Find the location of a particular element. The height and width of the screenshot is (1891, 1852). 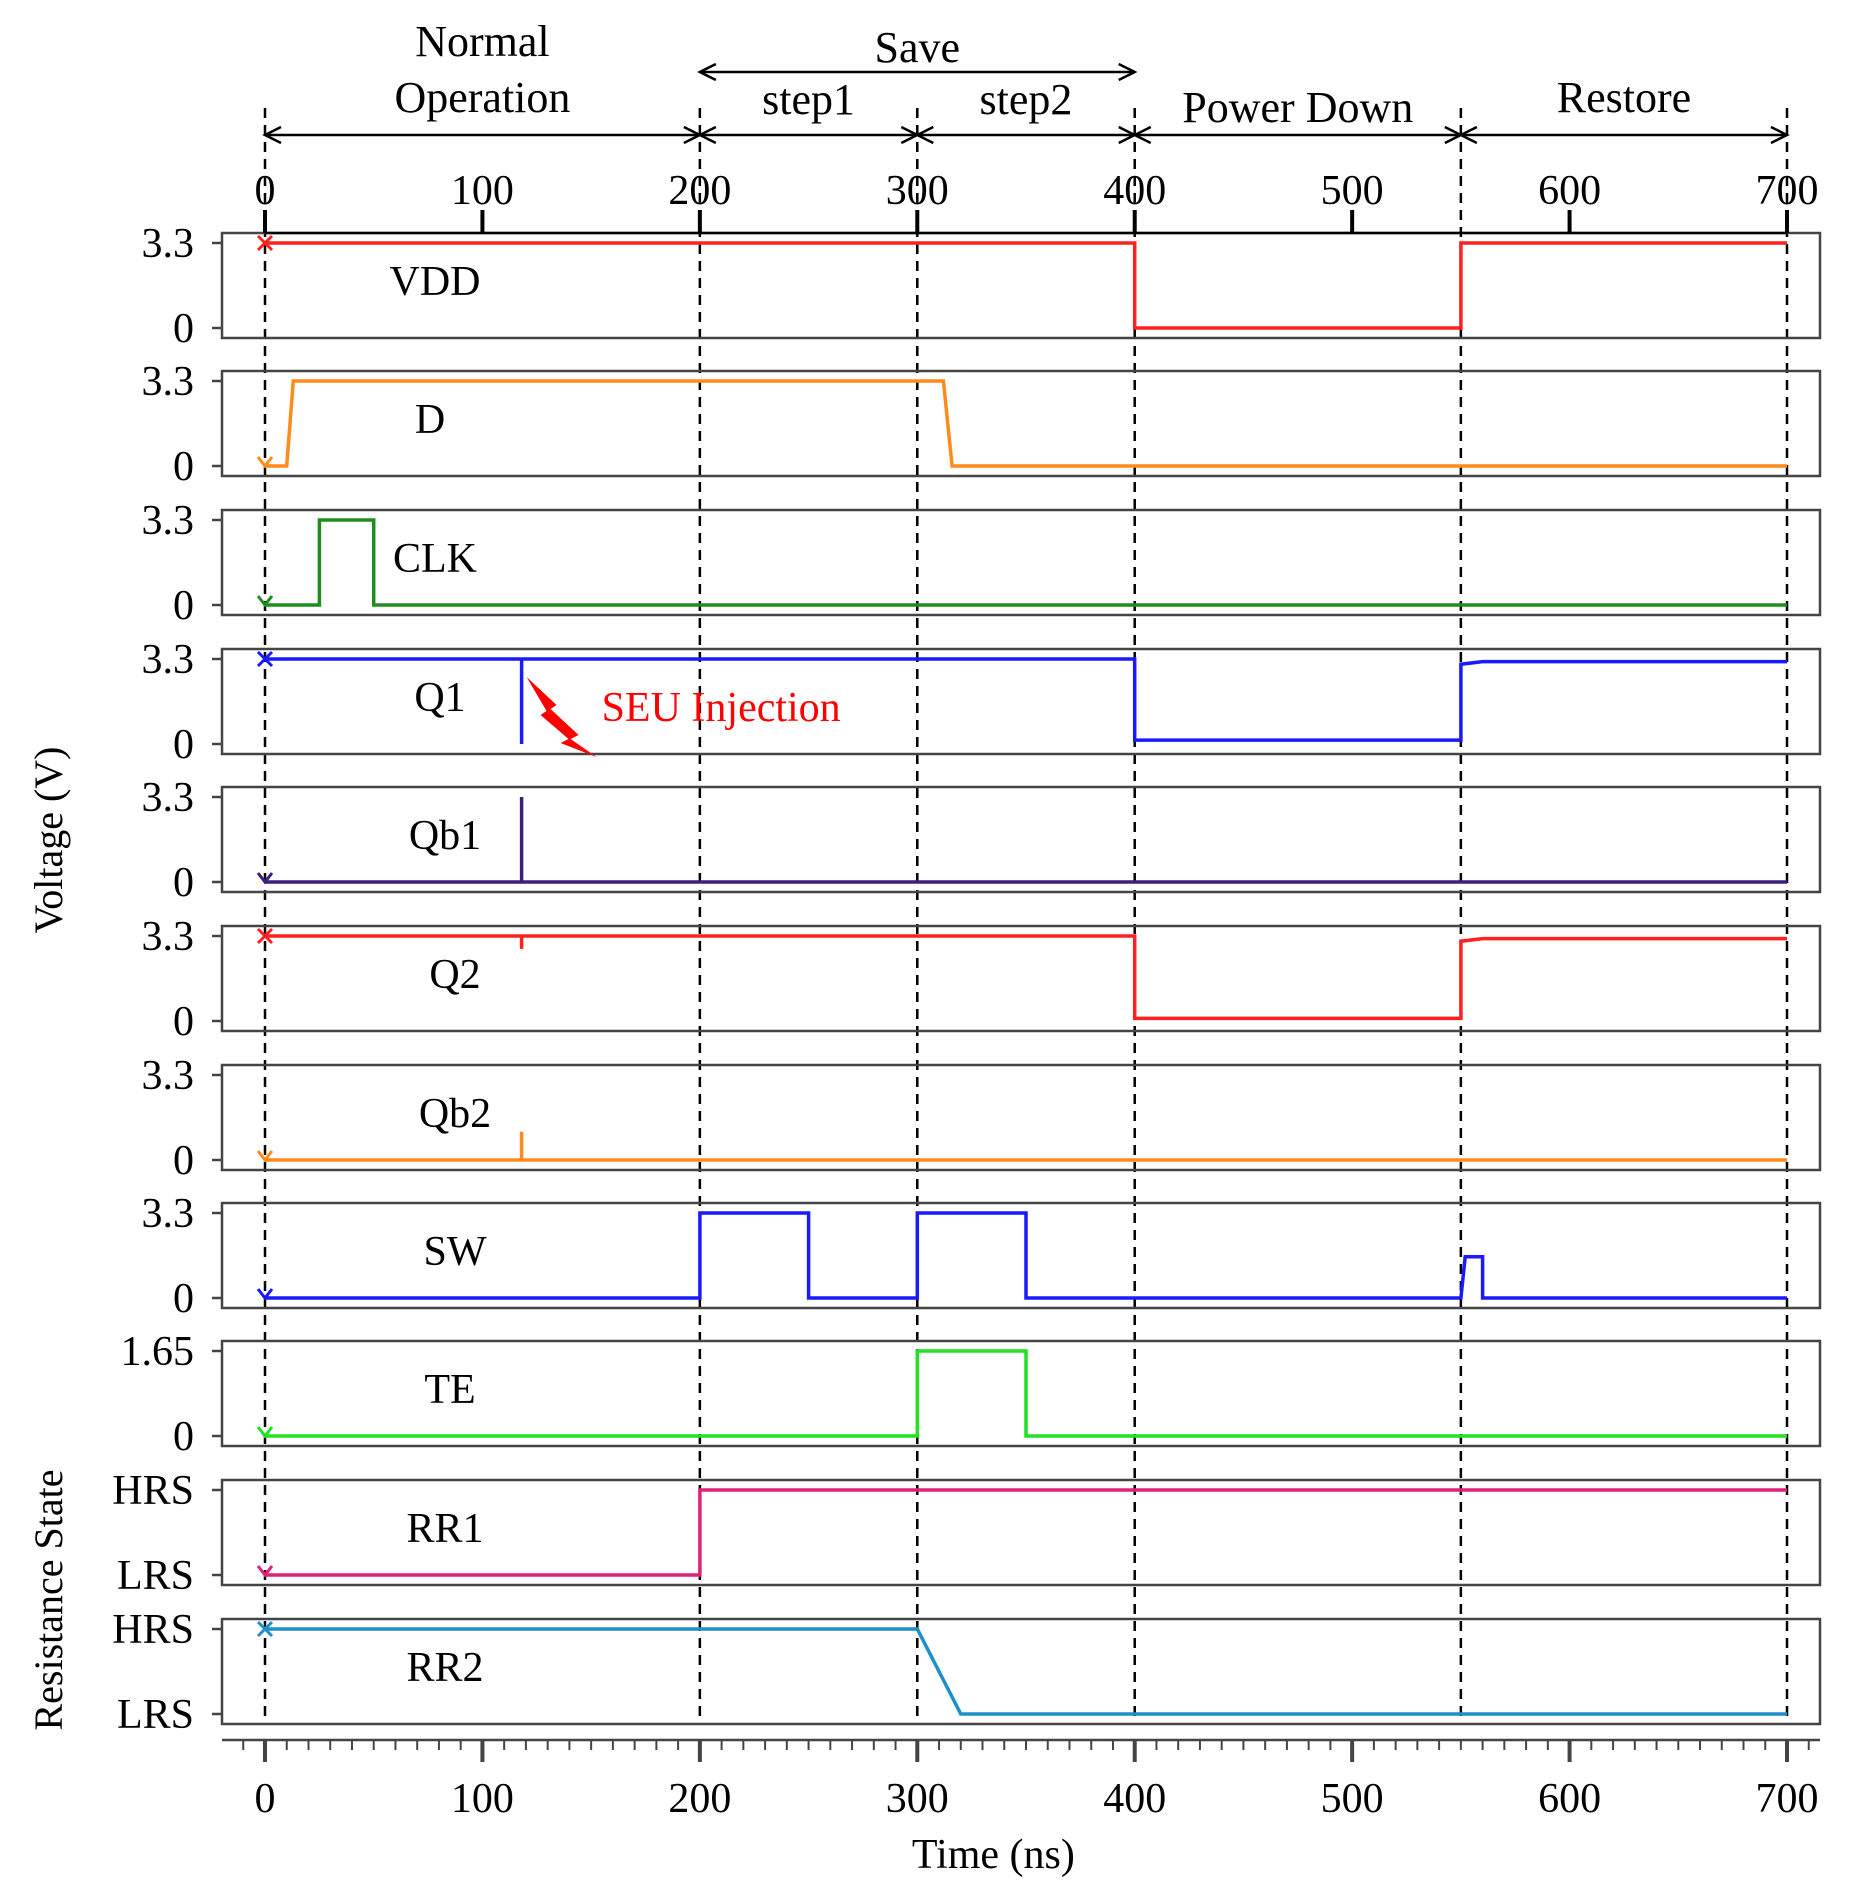

signal-label-qb2: Qb2 is located at coordinates (455, 1114).